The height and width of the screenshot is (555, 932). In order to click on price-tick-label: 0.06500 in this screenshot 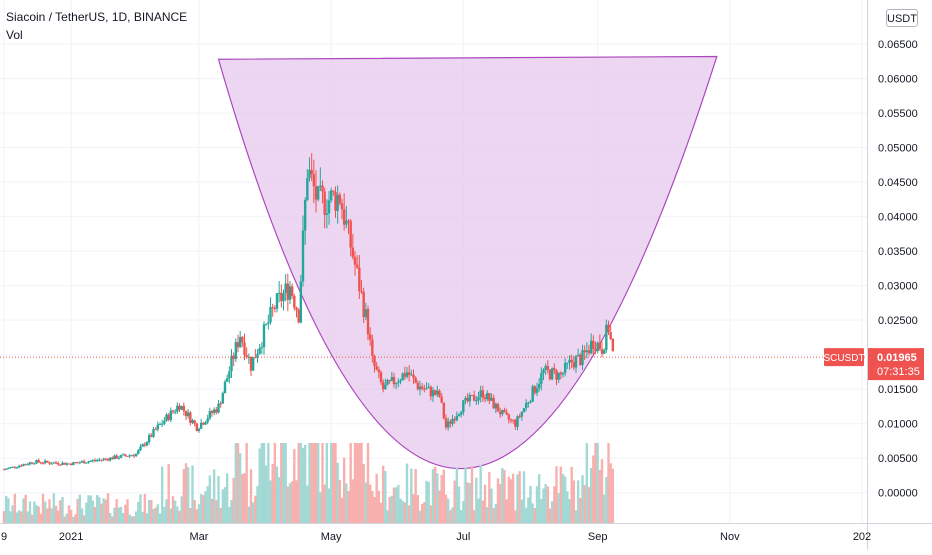, I will do `click(898, 45)`.